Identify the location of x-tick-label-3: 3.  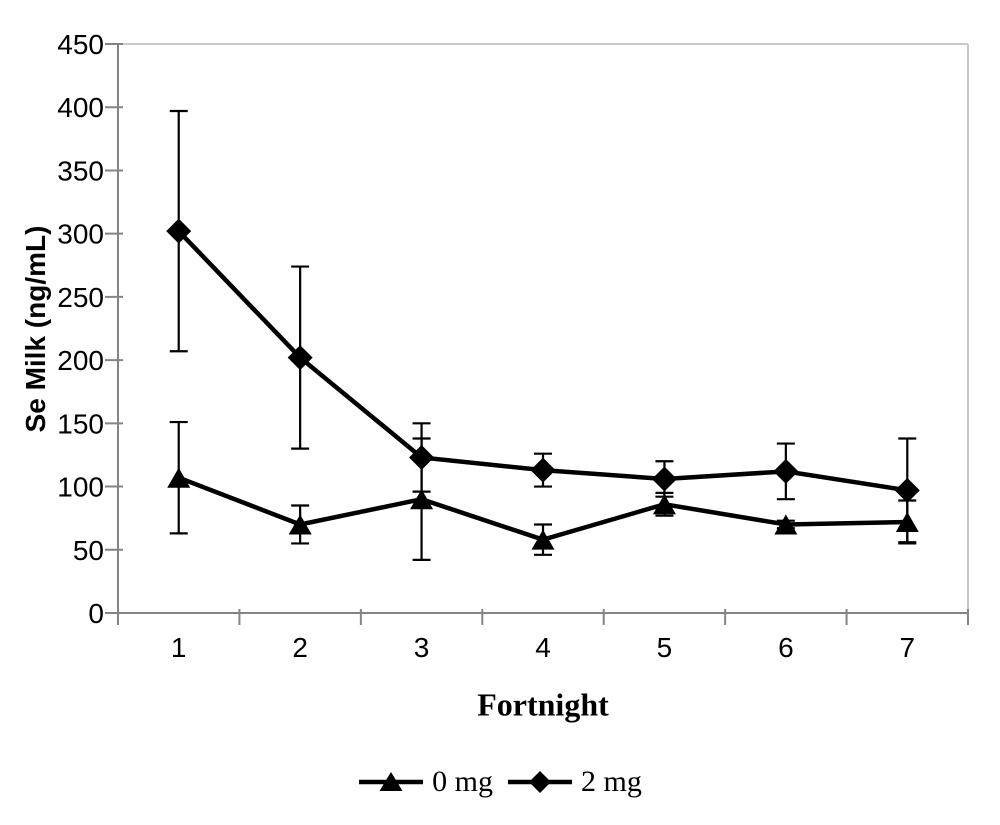
(422, 647).